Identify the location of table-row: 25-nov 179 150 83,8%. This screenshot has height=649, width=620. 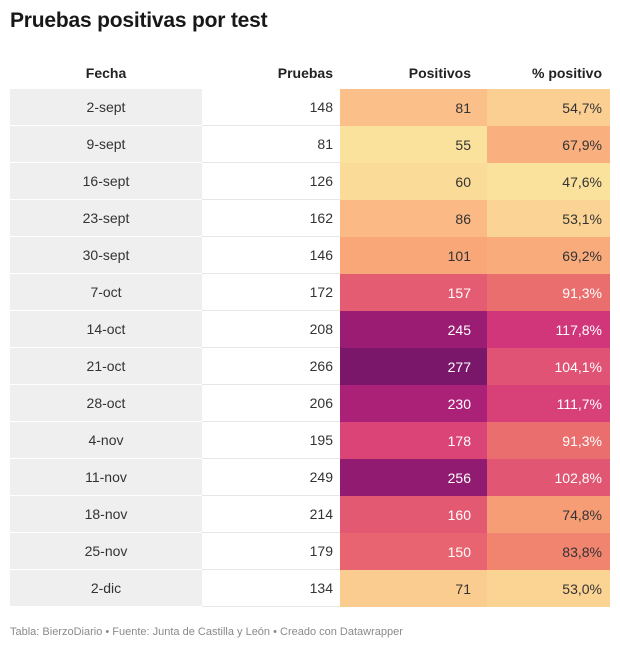
(310, 551).